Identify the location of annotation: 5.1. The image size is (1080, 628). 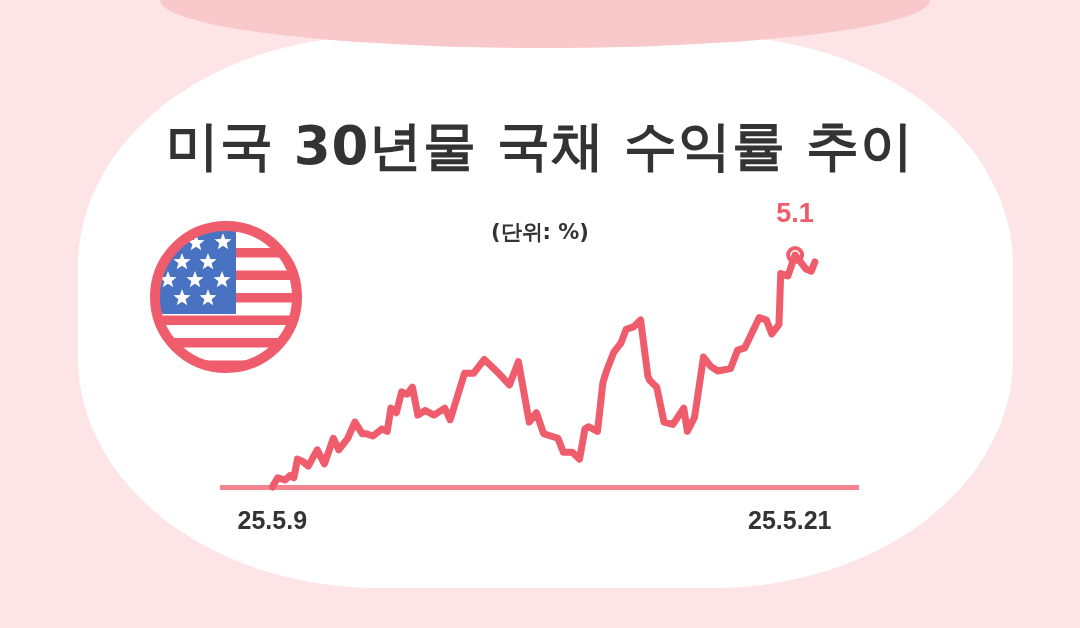
(795, 212).